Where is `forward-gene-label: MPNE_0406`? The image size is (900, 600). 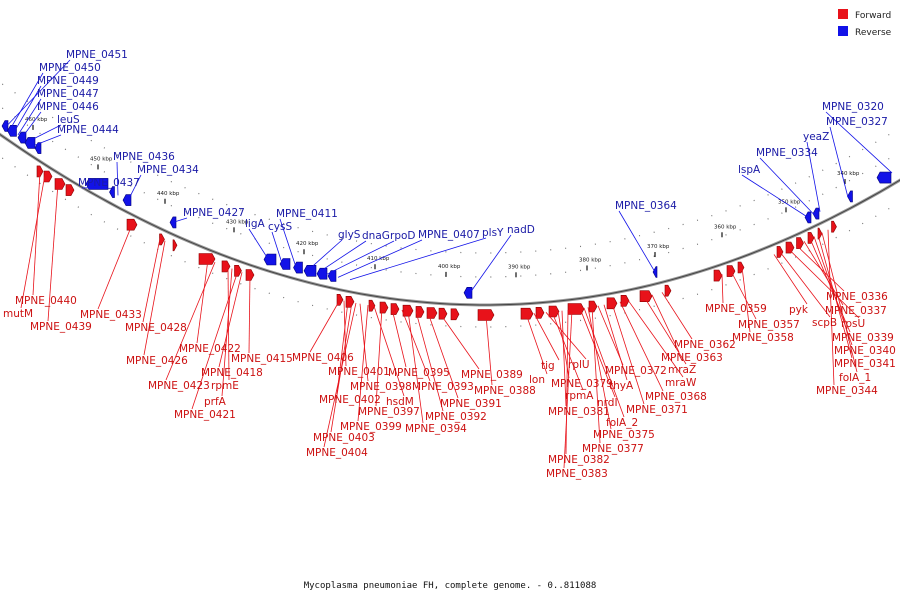 forward-gene-label: MPNE_0406 is located at coordinates (323, 358).